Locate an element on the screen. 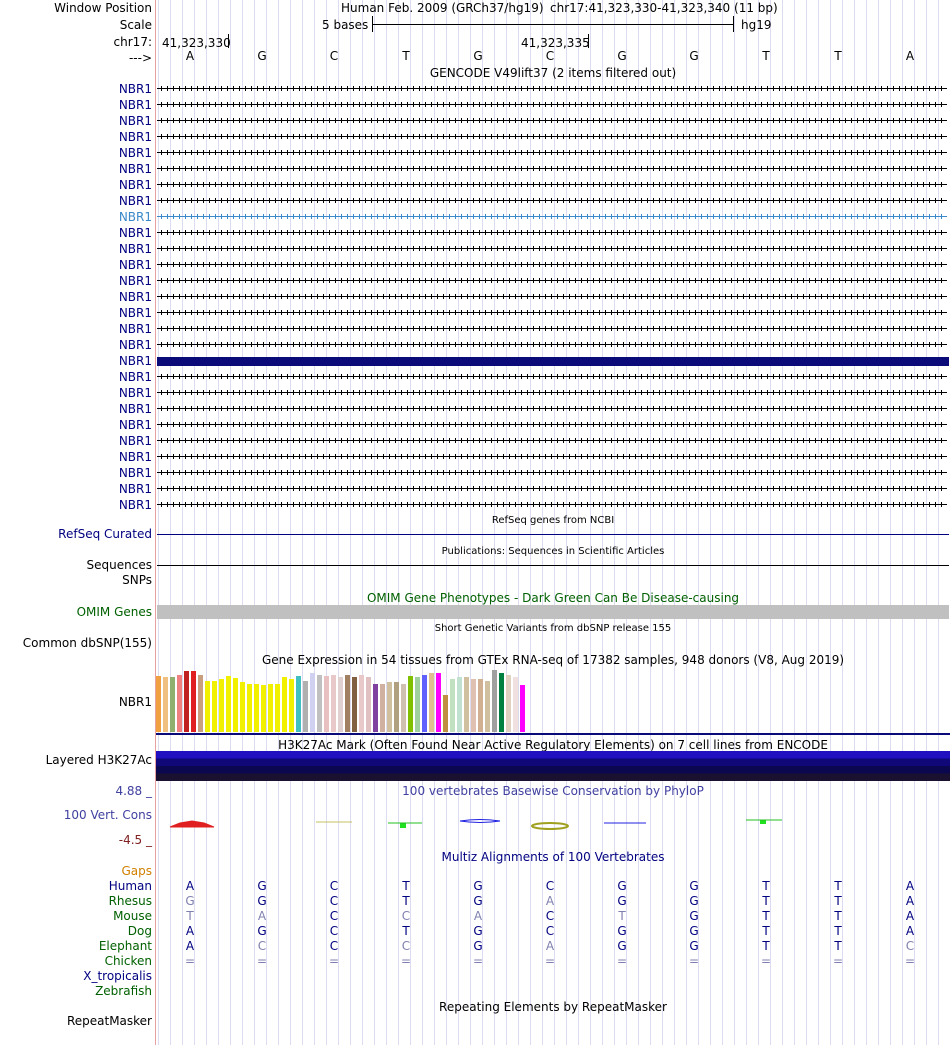 The height and width of the screenshot is (1045, 950). omim-label: OMIM Genes is located at coordinates (114, 612).